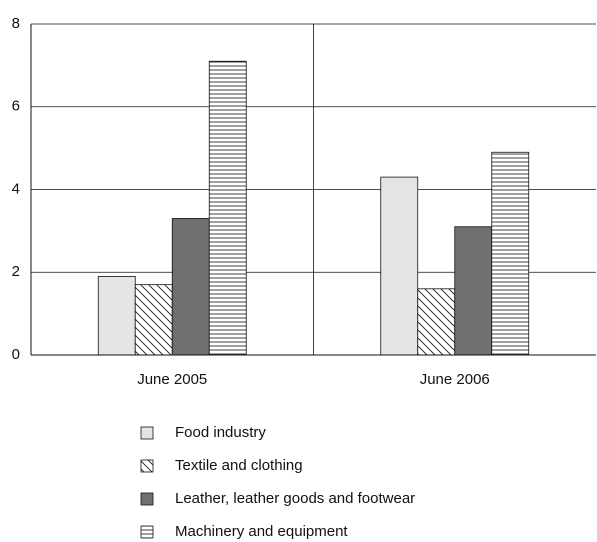 This screenshot has height=542, width=597. Describe the element at coordinates (16, 23) in the screenshot. I see `y-tick-label: 8` at that location.